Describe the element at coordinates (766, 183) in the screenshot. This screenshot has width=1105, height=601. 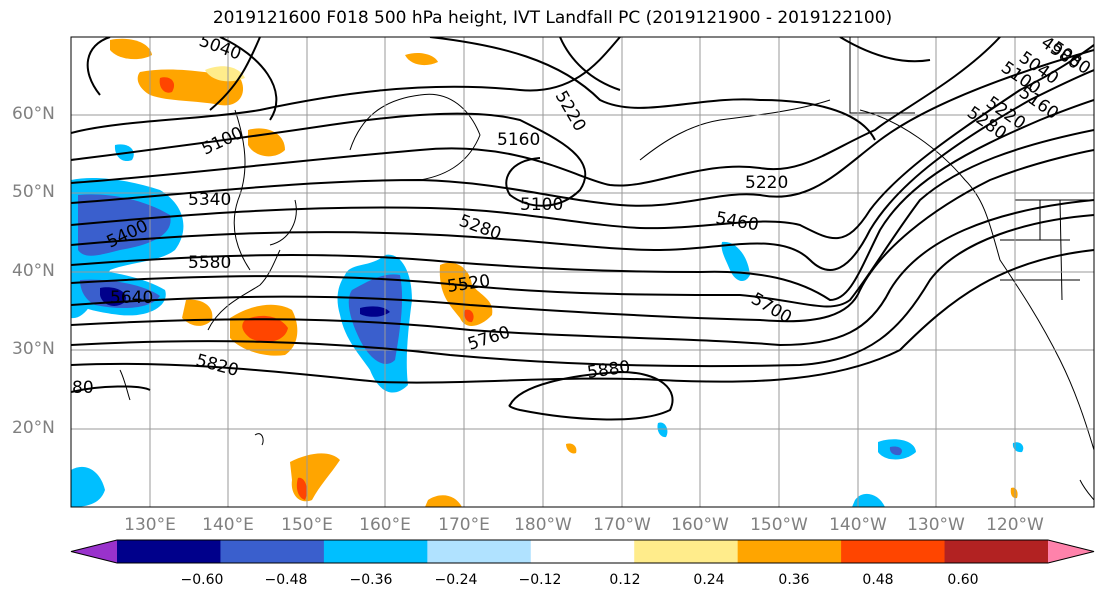
I see `contour-label: 5220` at that location.